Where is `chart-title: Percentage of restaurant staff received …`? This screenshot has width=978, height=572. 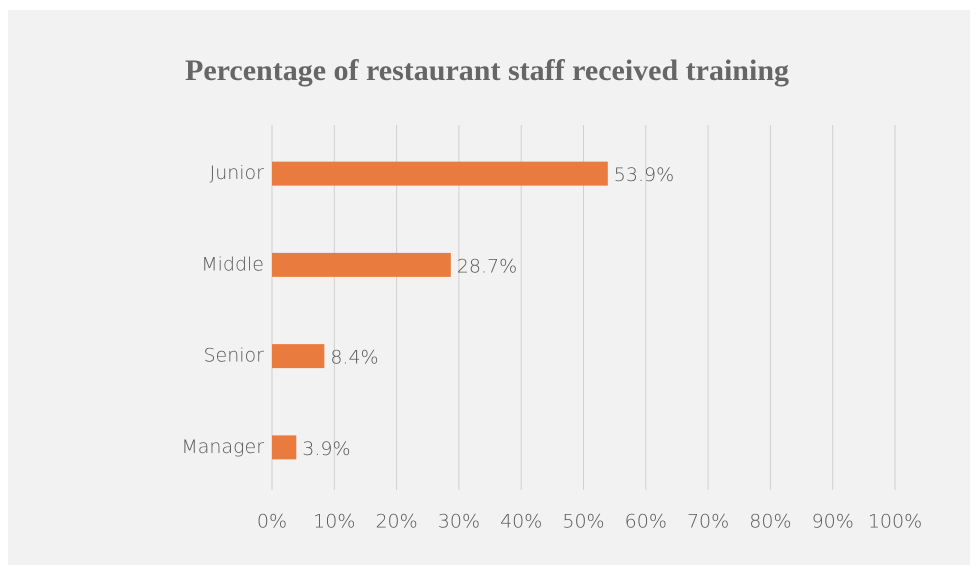
chart-title: Percentage of restaurant staff received … is located at coordinates (487, 70).